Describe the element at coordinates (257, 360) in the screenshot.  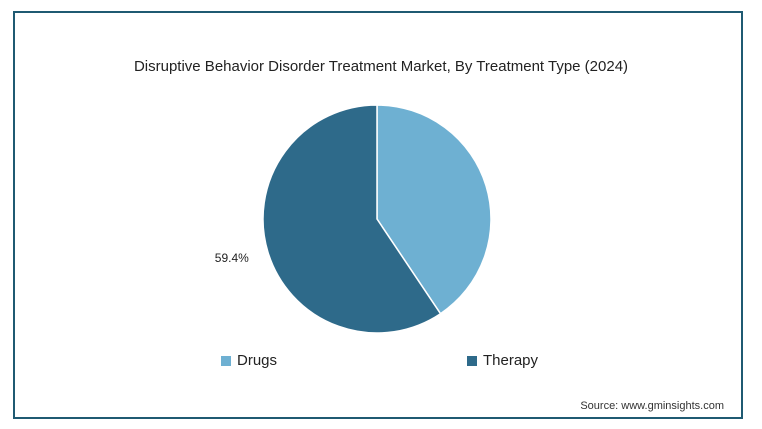
I see `legend-label-drugs: Drugs` at that location.